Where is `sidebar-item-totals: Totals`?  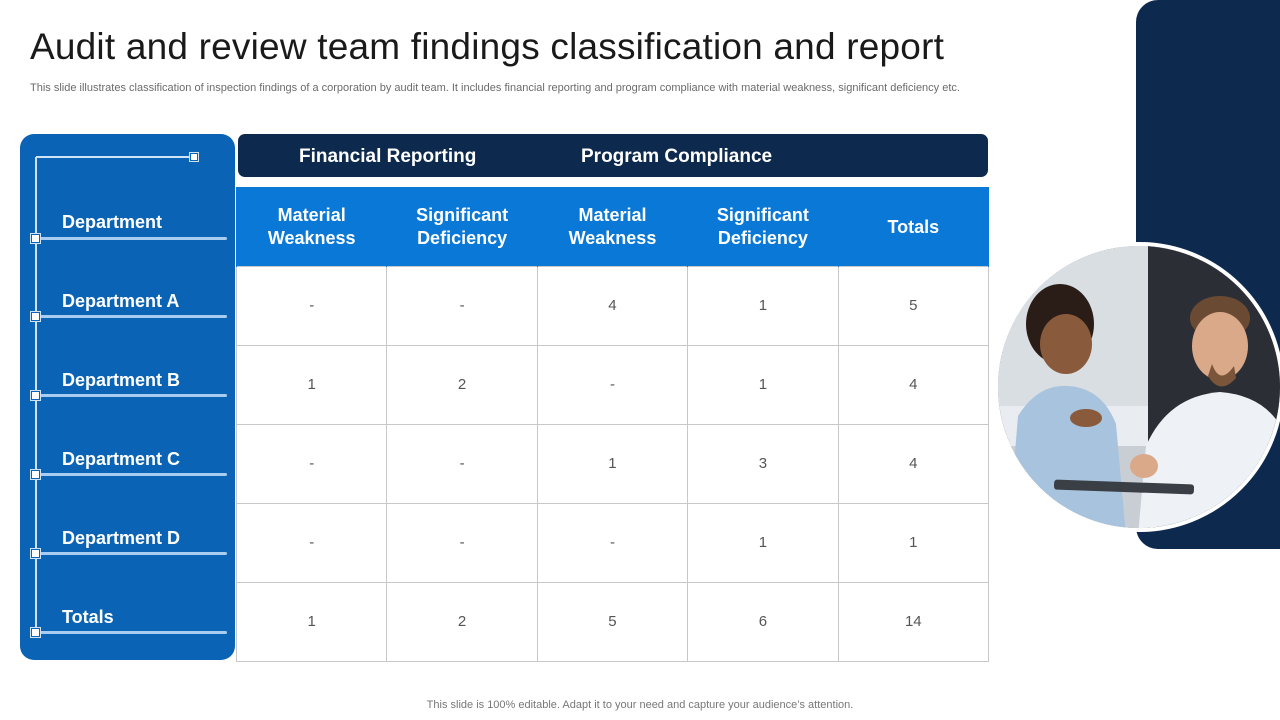 sidebar-item-totals: Totals is located at coordinates (127, 616).